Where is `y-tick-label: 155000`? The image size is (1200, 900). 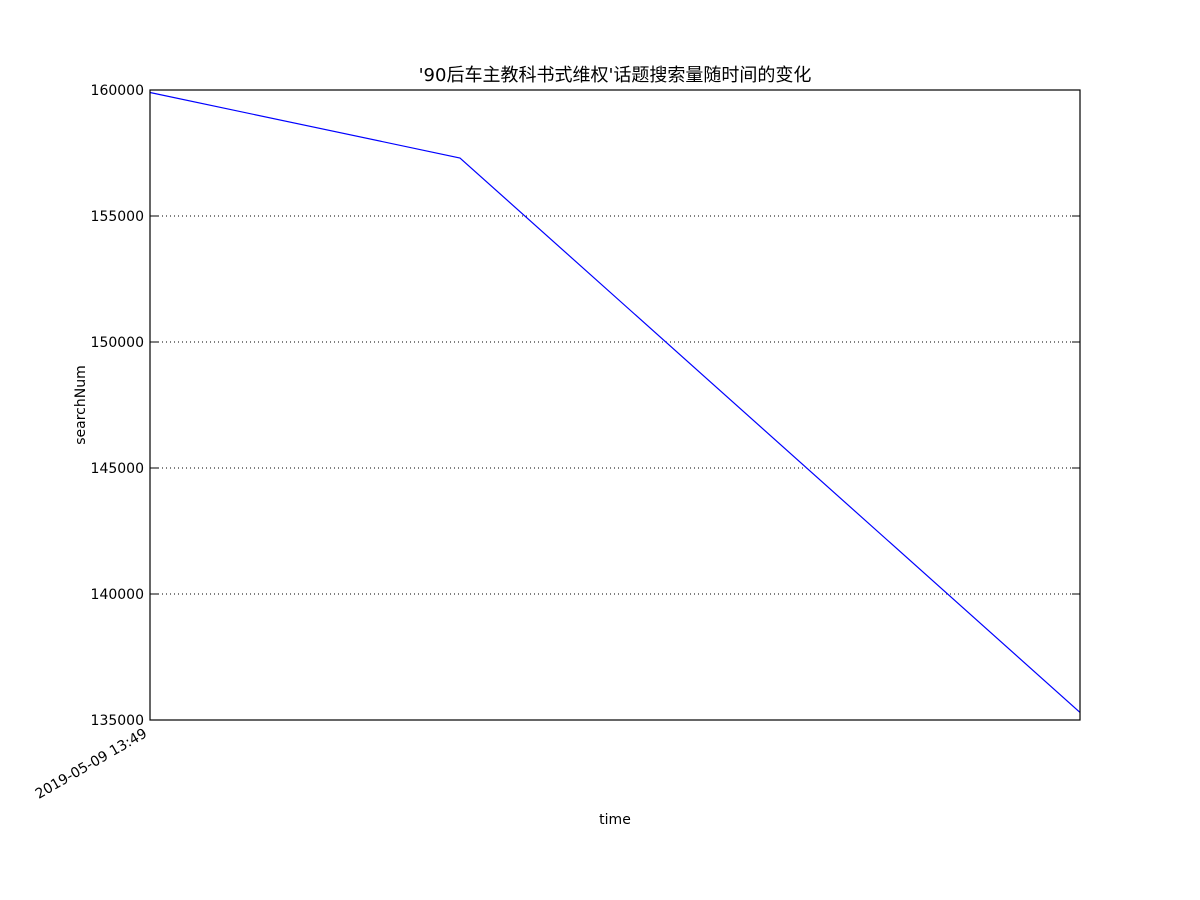 y-tick-label: 155000 is located at coordinates (117, 217).